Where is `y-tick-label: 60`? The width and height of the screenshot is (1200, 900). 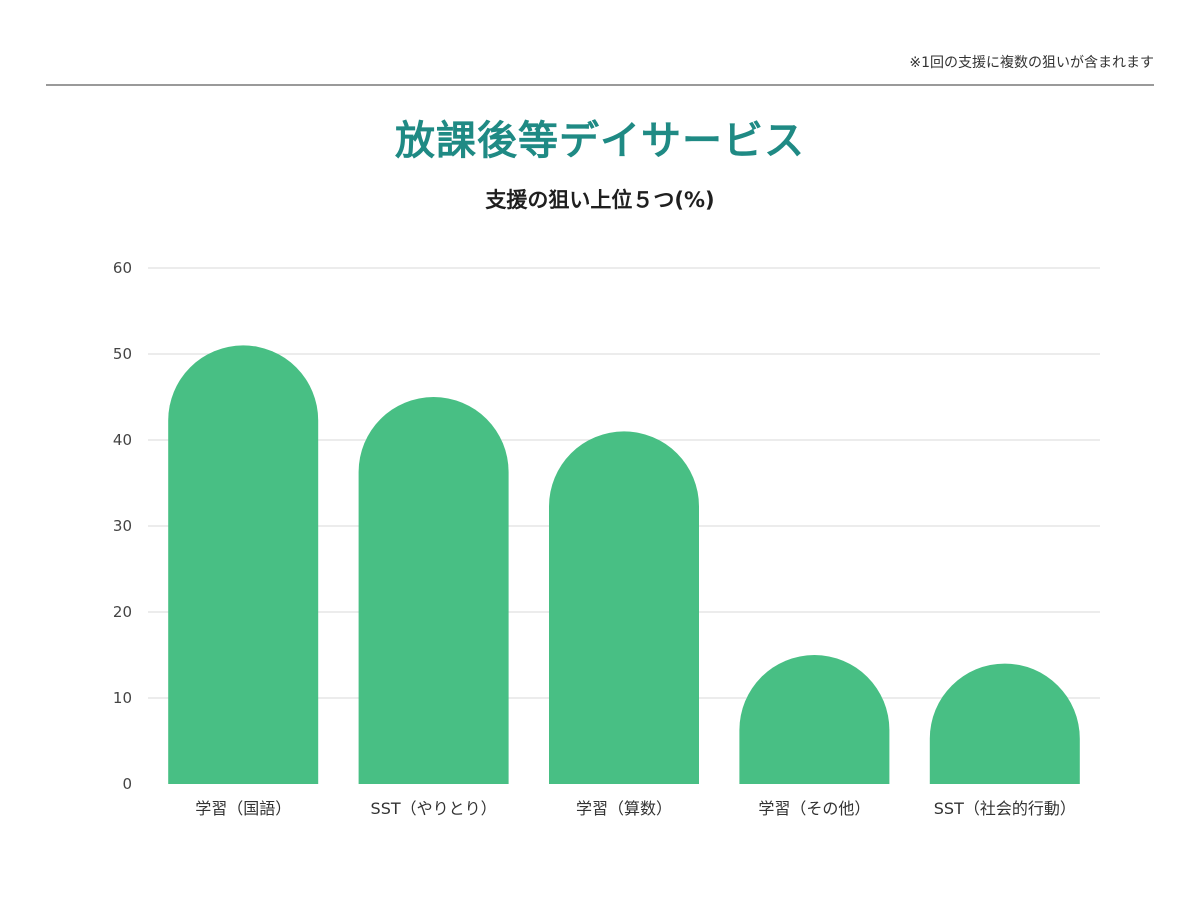 y-tick-label: 60 is located at coordinates (122, 268).